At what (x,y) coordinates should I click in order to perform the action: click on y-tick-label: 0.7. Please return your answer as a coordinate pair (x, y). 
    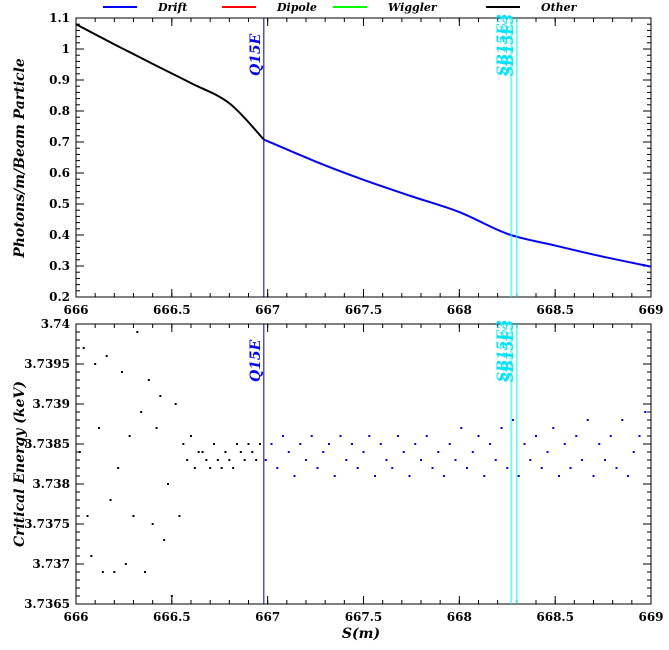
    Looking at the image, I should click on (59, 142).